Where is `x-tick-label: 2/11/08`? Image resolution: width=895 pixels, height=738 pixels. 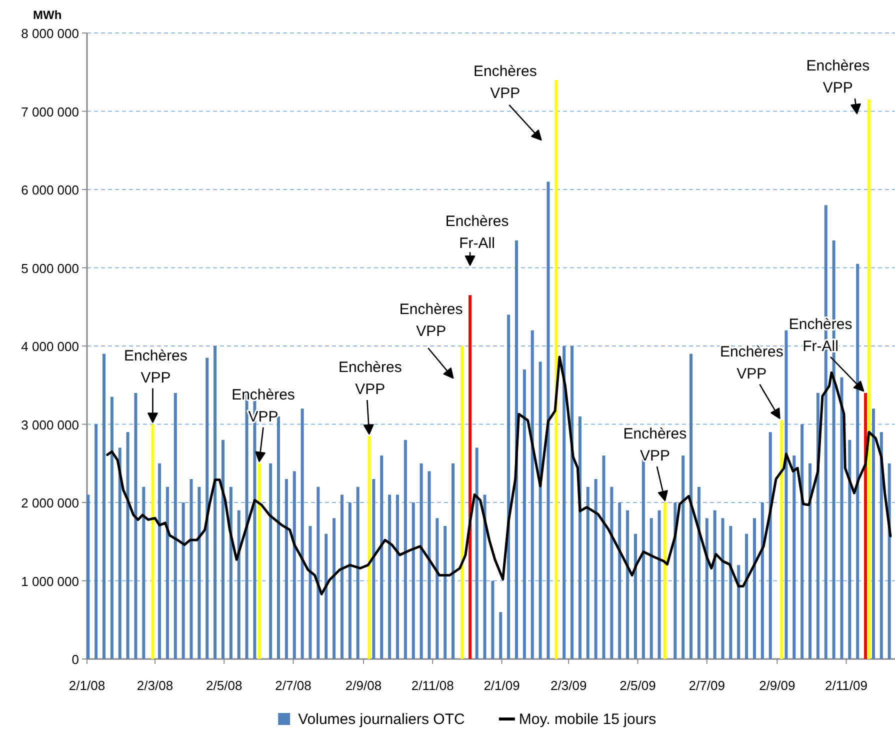
x-tick-label: 2/11/08 is located at coordinates (432, 685).